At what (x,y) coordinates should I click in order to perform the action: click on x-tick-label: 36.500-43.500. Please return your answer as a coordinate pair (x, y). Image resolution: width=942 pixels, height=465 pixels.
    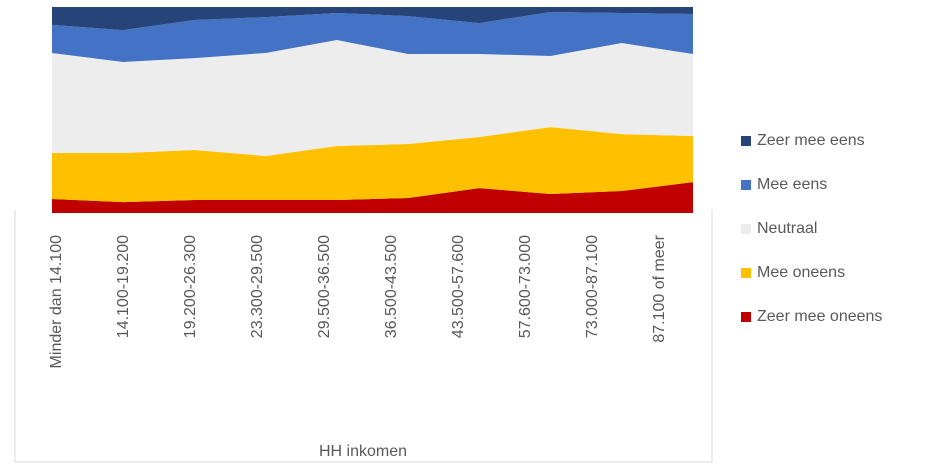
    Looking at the image, I should click on (391, 286).